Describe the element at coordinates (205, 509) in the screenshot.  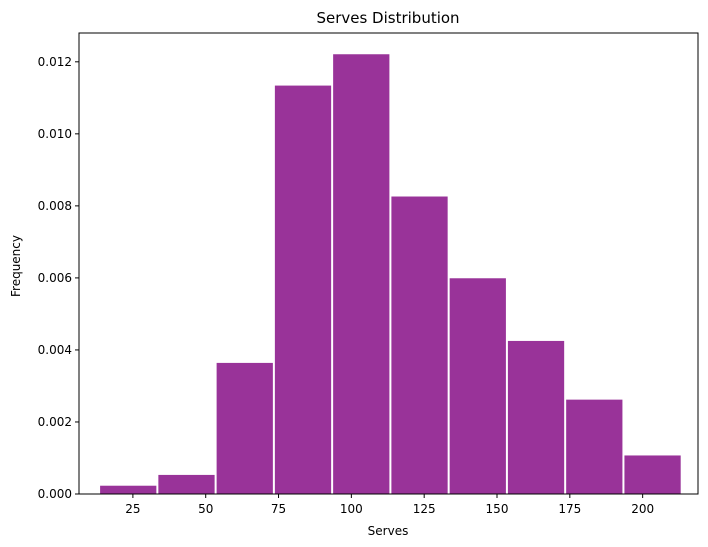
I see `x-tick-label: 50` at that location.